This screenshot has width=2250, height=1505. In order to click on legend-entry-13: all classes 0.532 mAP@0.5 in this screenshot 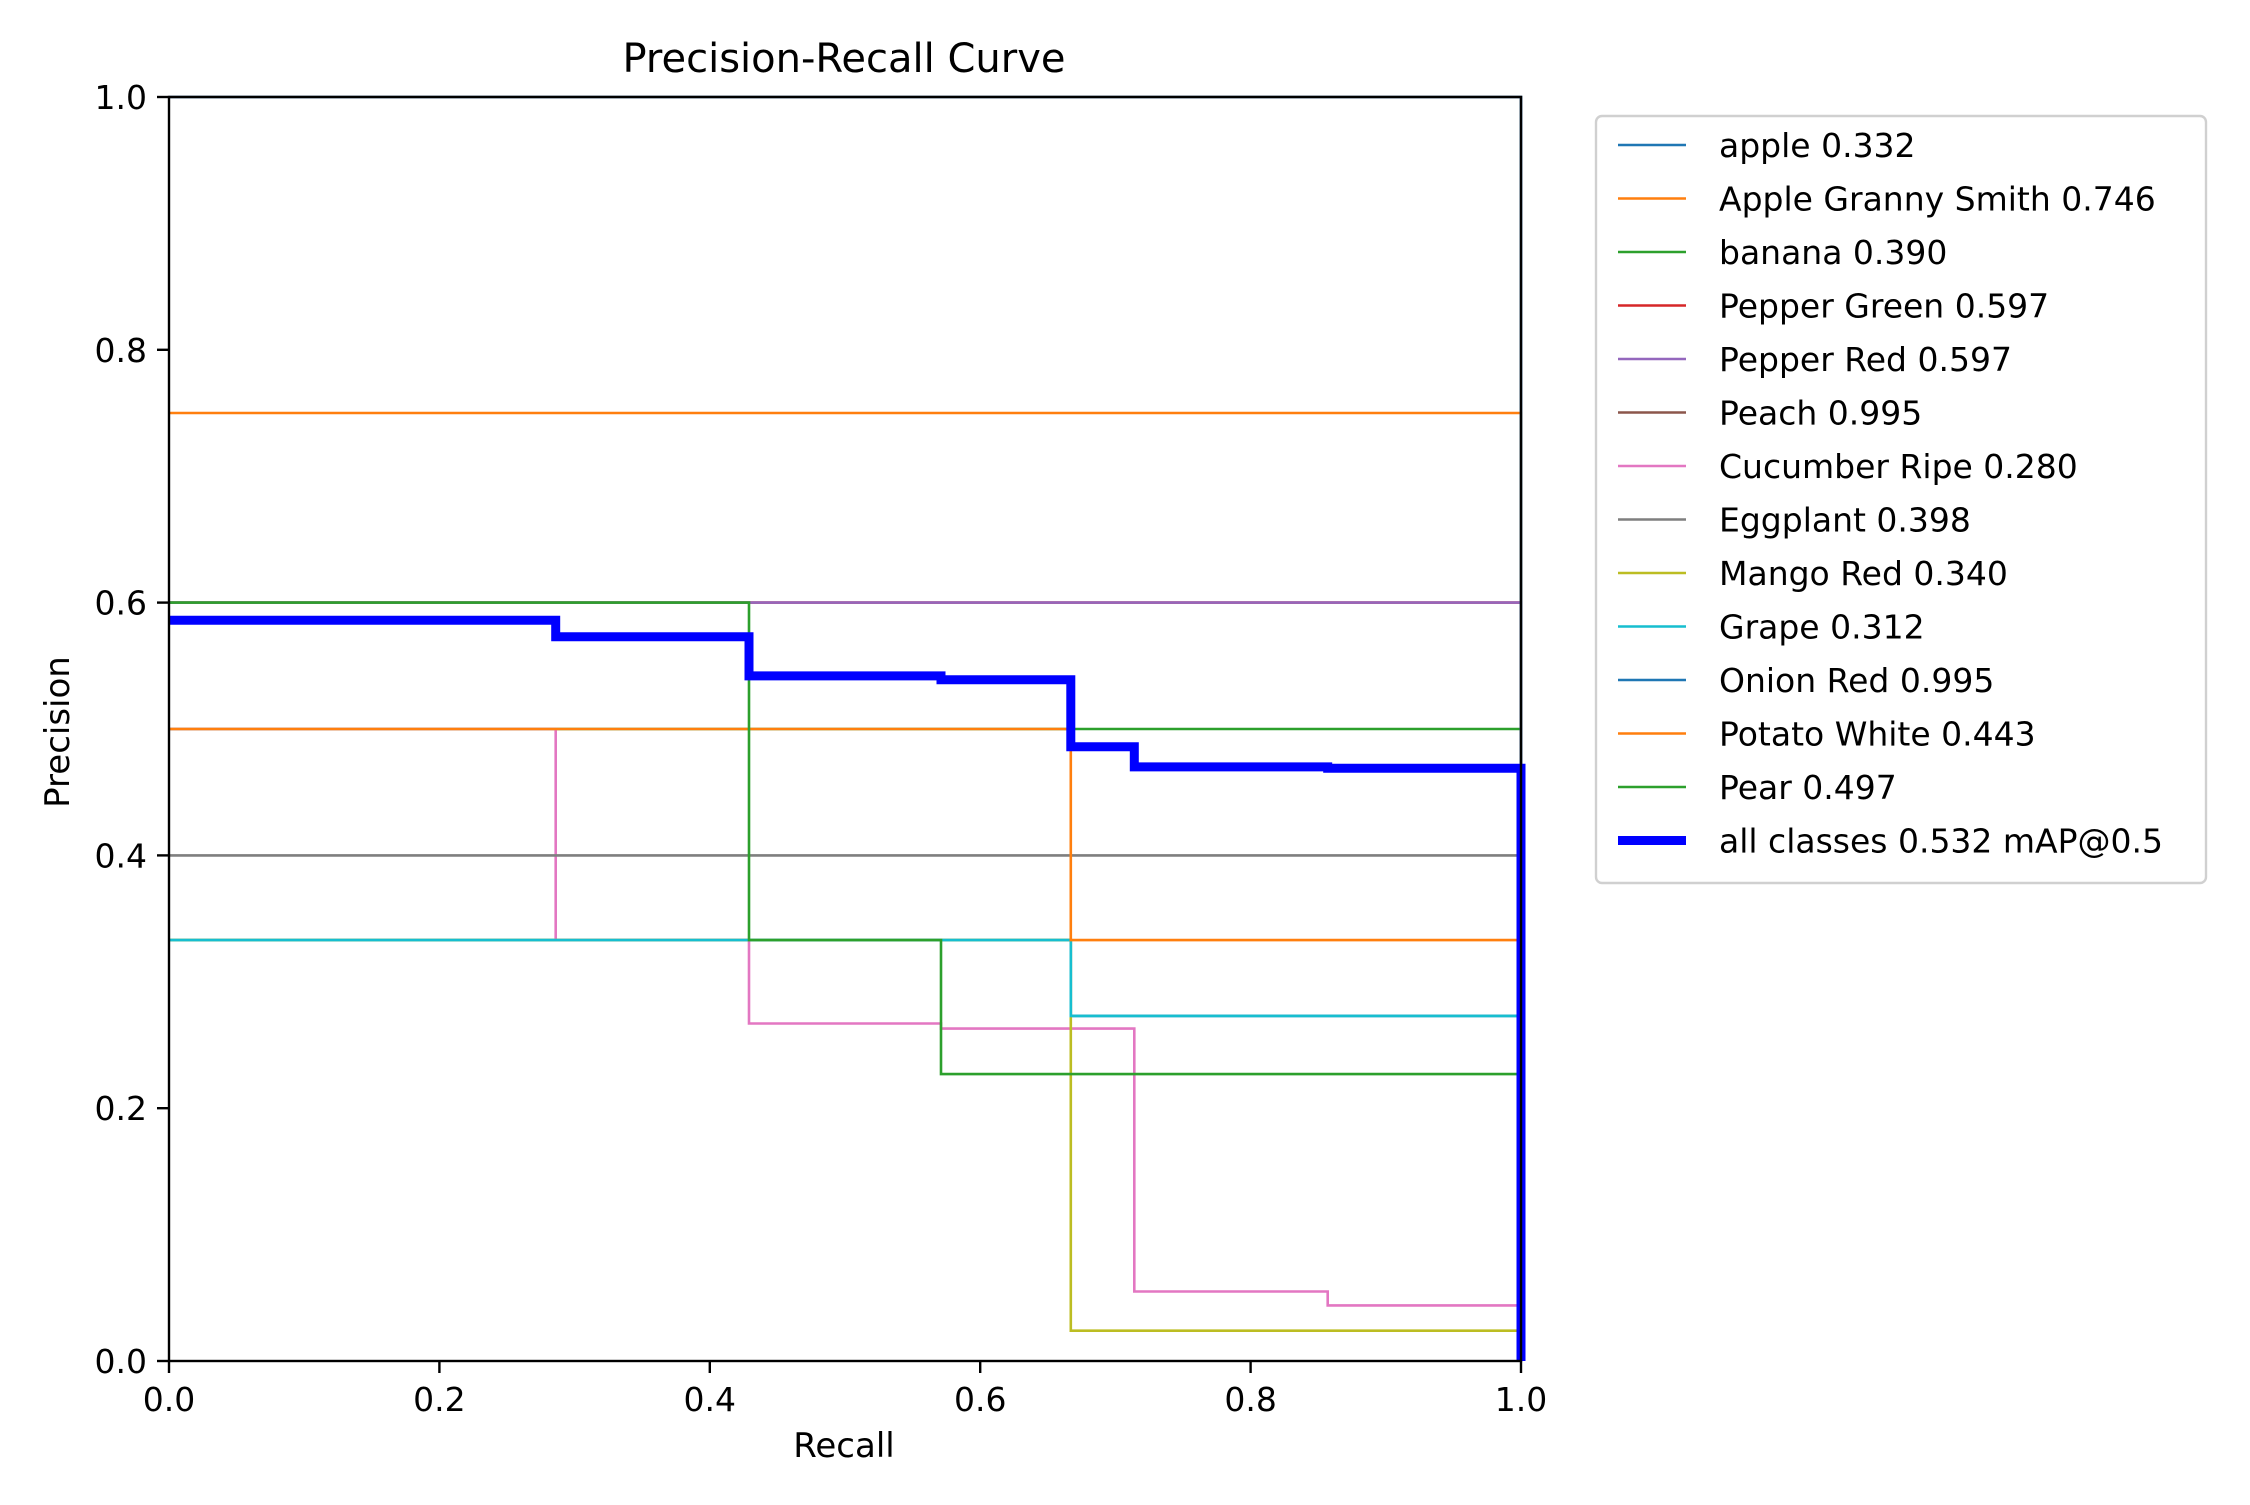, I will do `click(1941, 841)`.